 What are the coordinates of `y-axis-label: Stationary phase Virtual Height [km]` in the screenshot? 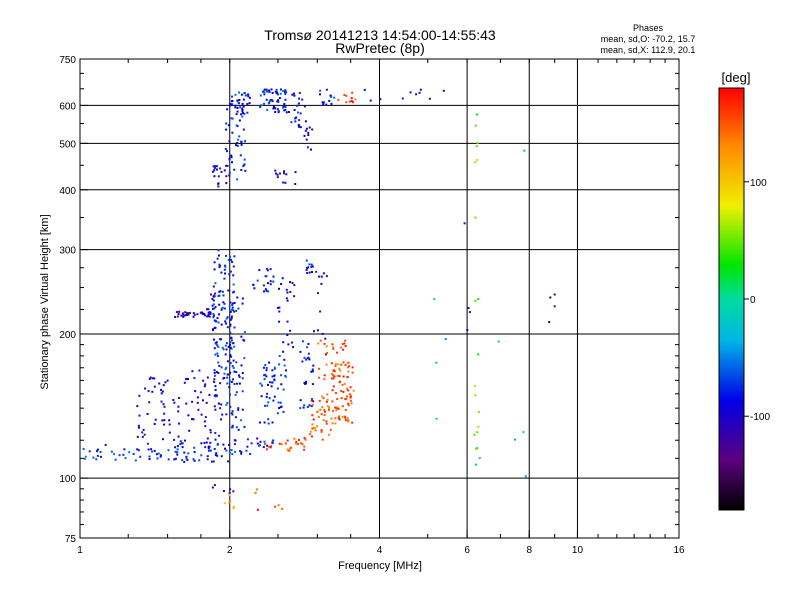 It's located at (45, 301).